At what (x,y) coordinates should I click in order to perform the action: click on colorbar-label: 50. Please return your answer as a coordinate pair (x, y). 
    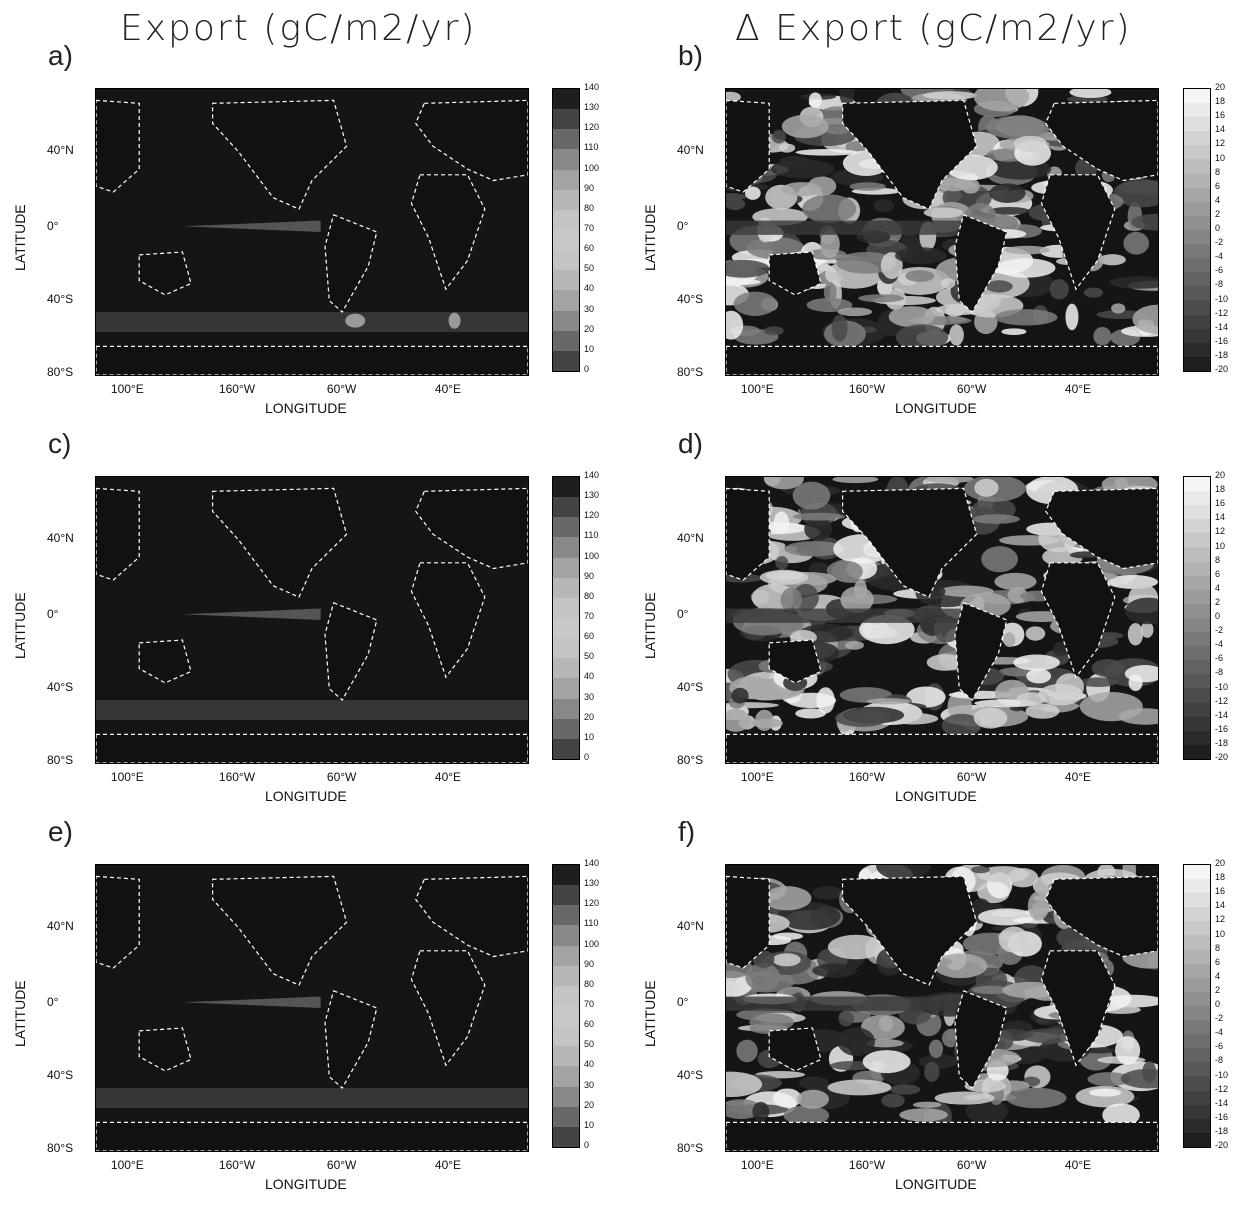
    Looking at the image, I should click on (589, 1044).